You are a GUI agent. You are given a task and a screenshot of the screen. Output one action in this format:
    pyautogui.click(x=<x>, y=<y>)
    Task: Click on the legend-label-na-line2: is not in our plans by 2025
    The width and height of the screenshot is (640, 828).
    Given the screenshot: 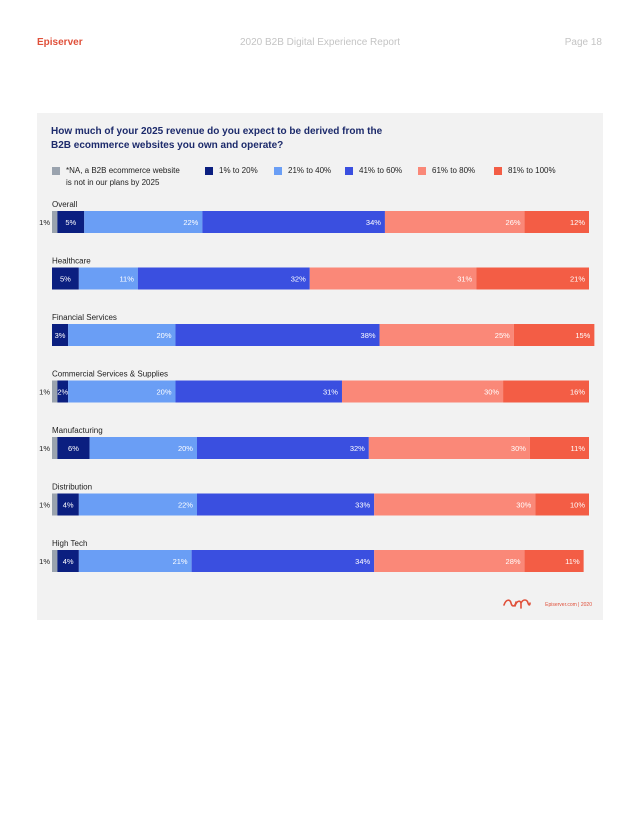 What is the action you would take?
    pyautogui.click(x=113, y=182)
    